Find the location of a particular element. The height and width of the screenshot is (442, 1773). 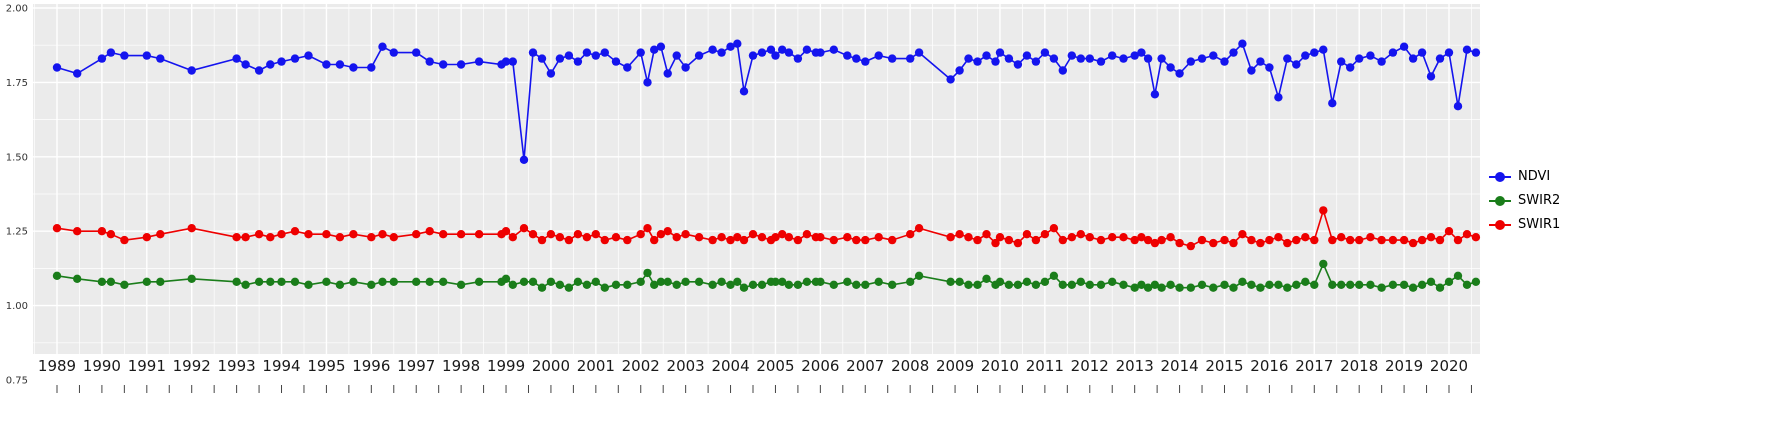

x-tick-label: 1991 is located at coordinates (147, 366).